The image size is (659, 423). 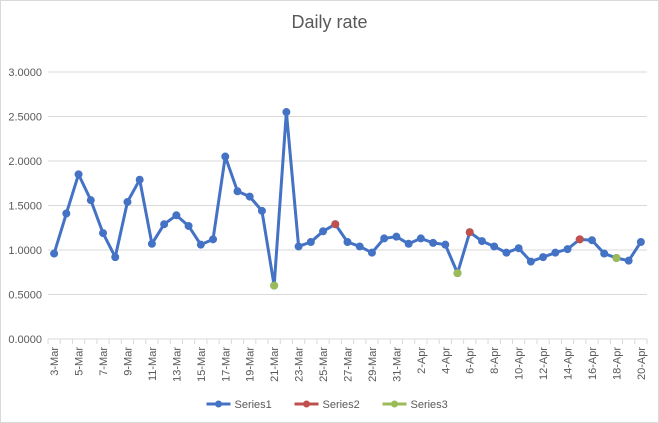 I want to click on y-tick-label: 1.5000, so click(x=25, y=207).